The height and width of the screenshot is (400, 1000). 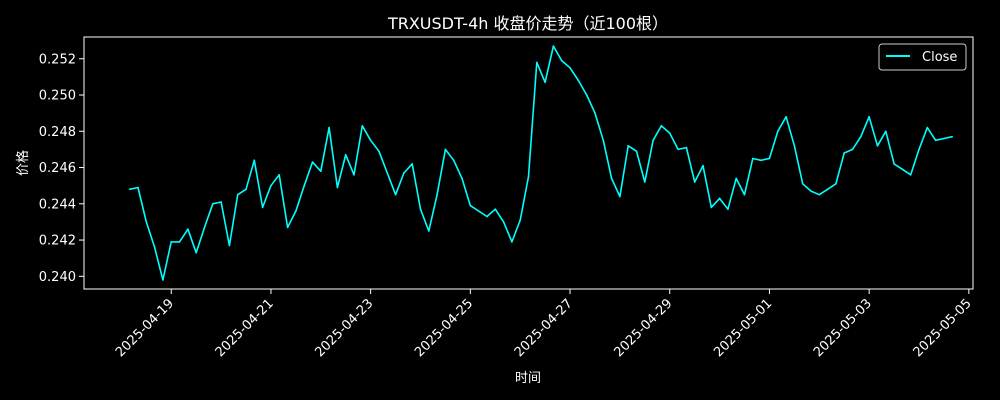 I want to click on legend-label-close: Close, so click(x=939, y=57).